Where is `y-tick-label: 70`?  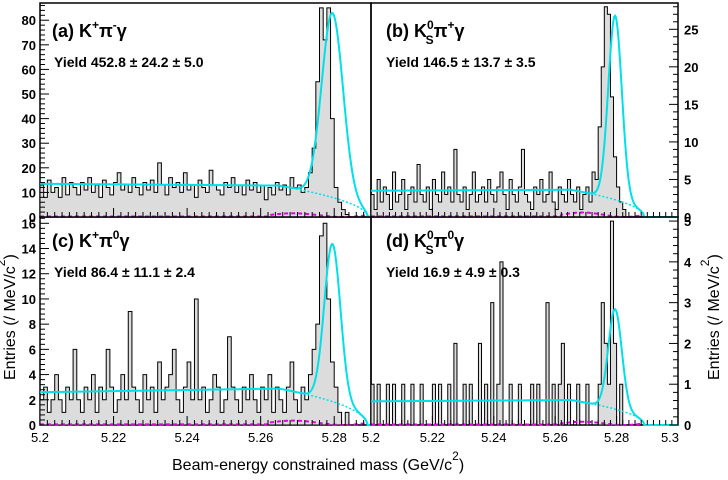
y-tick-label: 70 is located at coordinates (29, 45).